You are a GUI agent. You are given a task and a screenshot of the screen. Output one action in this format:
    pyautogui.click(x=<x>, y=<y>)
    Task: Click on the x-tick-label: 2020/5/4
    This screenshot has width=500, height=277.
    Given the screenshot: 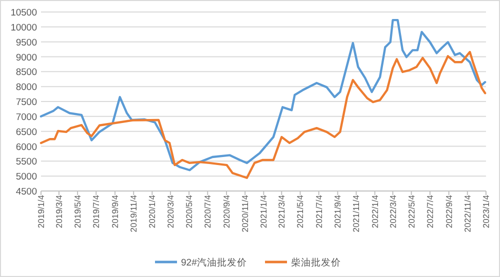 What is the action you would take?
    pyautogui.click(x=189, y=211)
    